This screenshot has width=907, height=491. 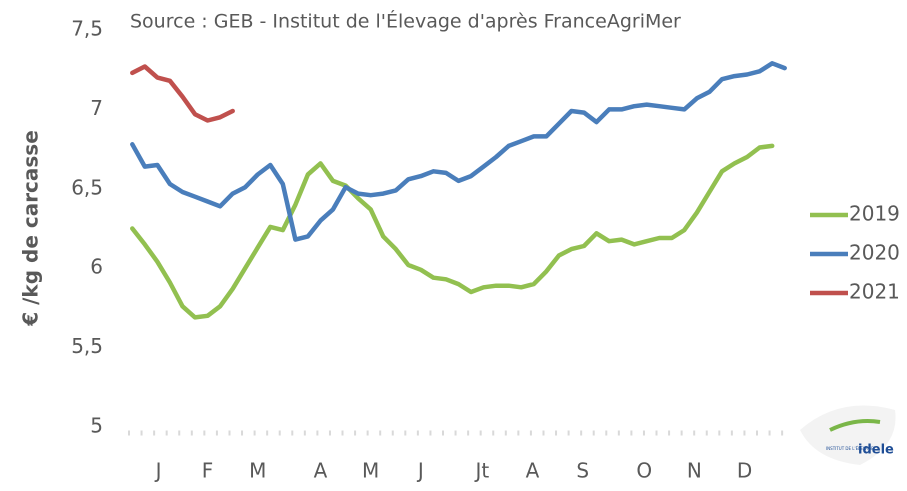 What do you see at coordinates (96, 426) in the screenshot?
I see `y-tick-label: 5` at bounding box center [96, 426].